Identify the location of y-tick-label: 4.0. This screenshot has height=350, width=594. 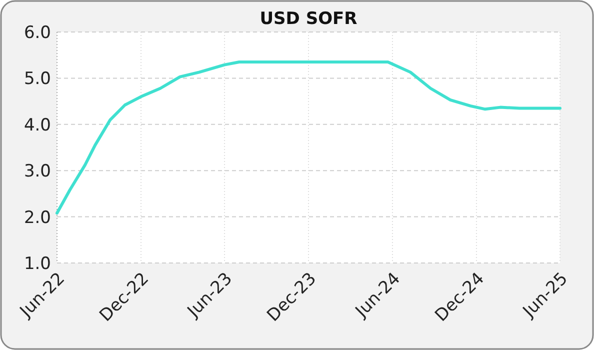
(37, 125).